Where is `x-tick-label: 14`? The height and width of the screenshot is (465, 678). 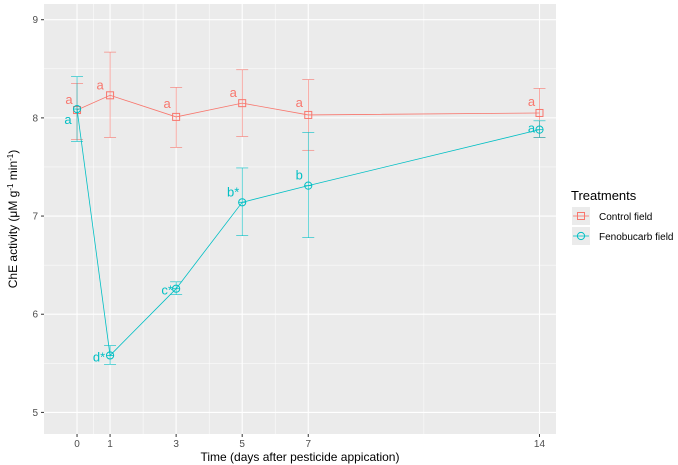 x-tick-label: 14 is located at coordinates (540, 444).